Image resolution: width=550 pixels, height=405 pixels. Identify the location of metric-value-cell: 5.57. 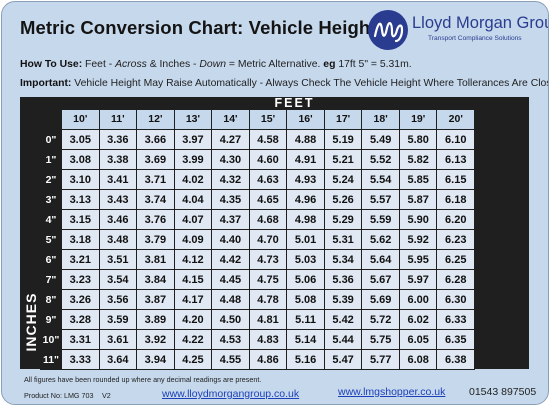
(380, 199).